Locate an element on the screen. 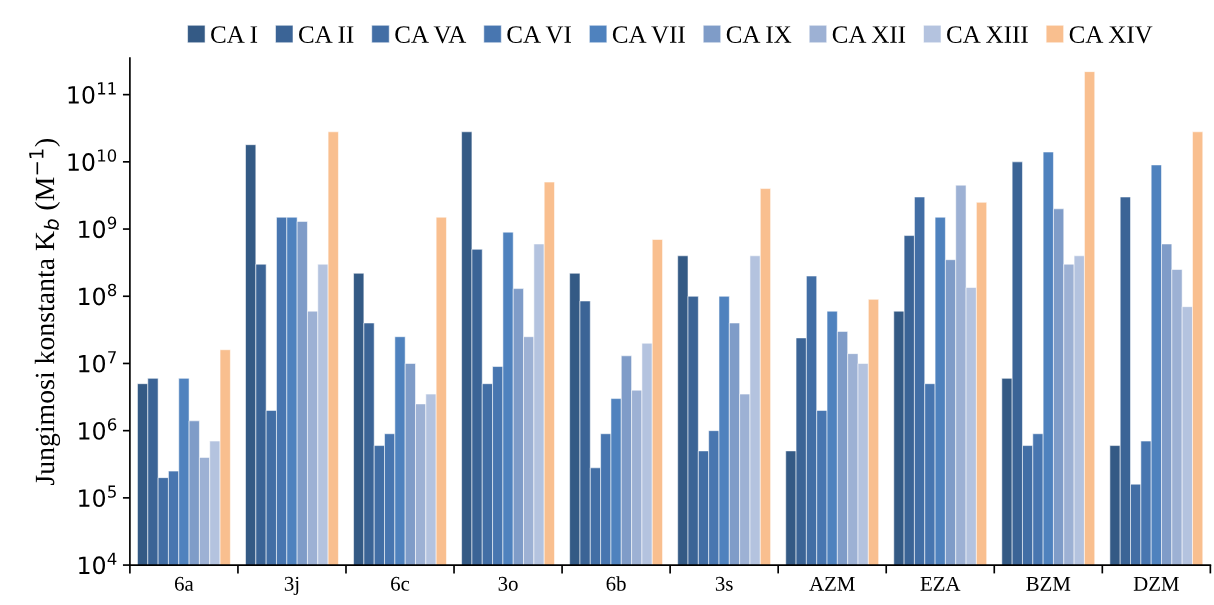 This screenshot has height=605, width=1214. legend-label: CA XII is located at coordinates (869, 34).